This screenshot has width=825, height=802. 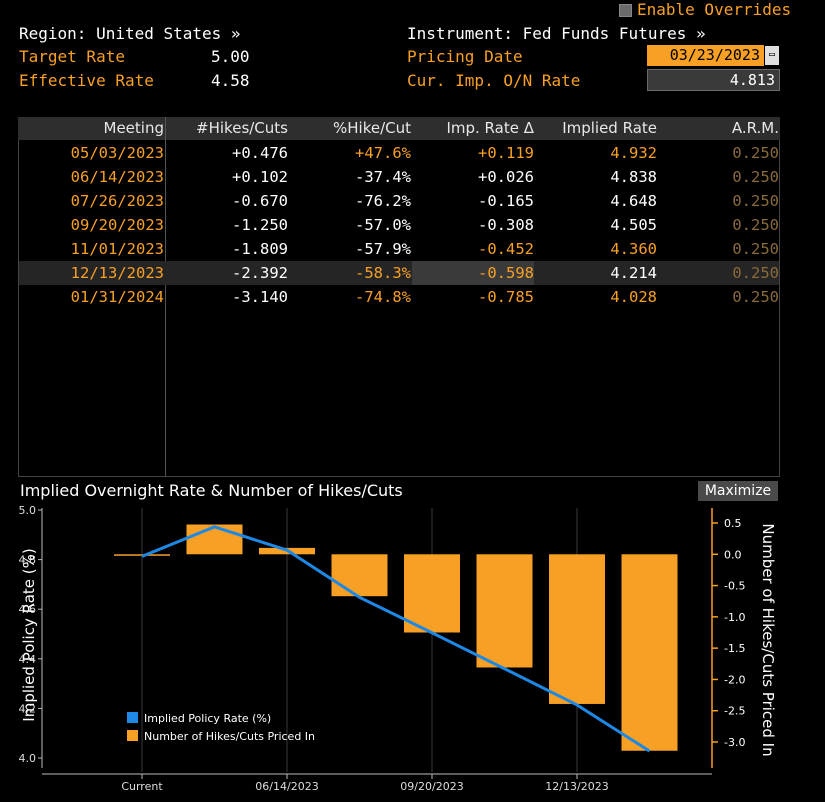 What do you see at coordinates (130, 33) in the screenshot?
I see `region-selector: Region: United States »` at bounding box center [130, 33].